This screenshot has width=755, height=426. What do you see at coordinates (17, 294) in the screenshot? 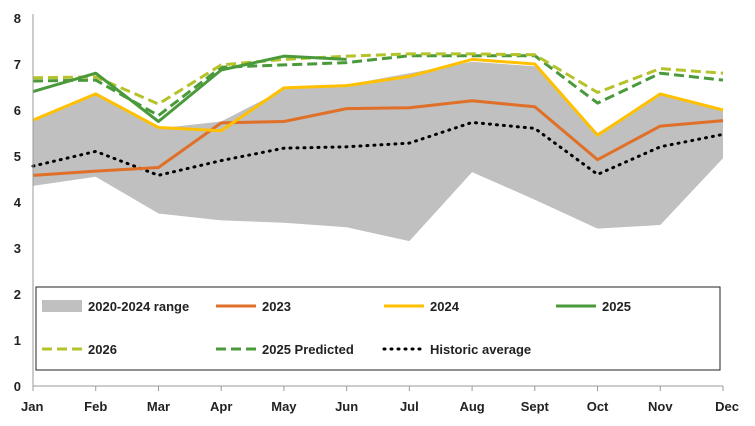
I see `y-tick-label: 2` at bounding box center [17, 294].